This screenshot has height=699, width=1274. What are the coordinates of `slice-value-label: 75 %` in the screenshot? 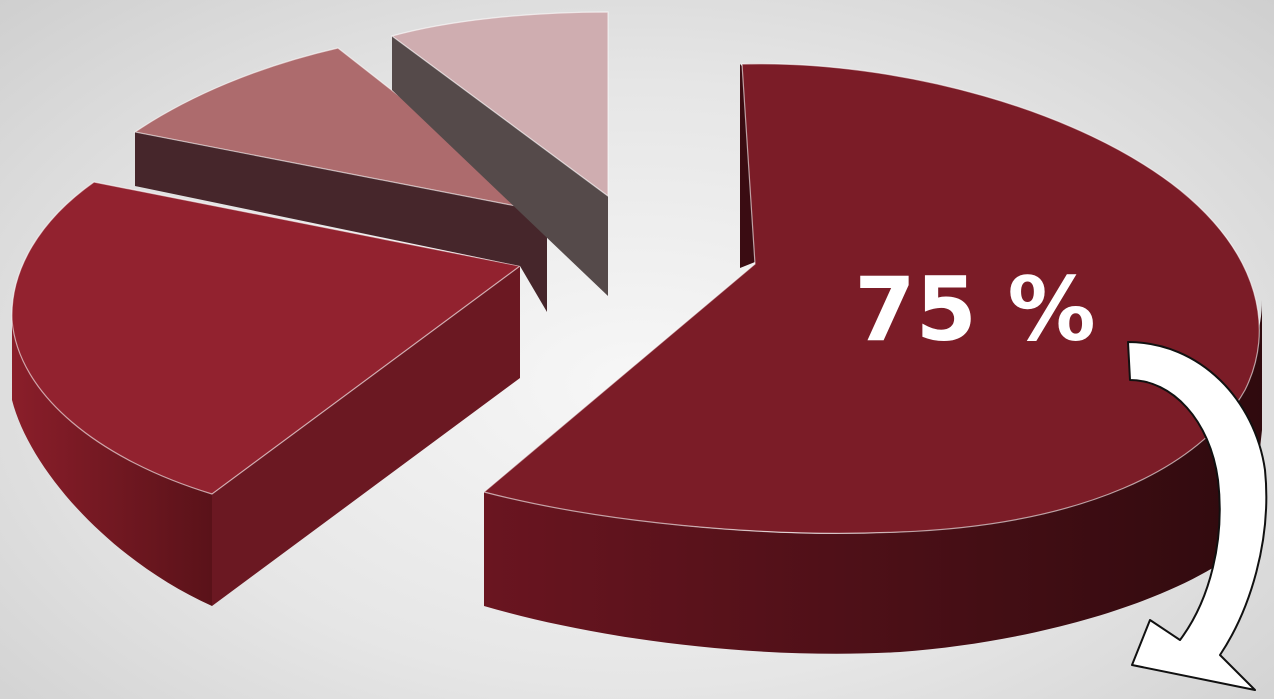 It's located at (974, 309).